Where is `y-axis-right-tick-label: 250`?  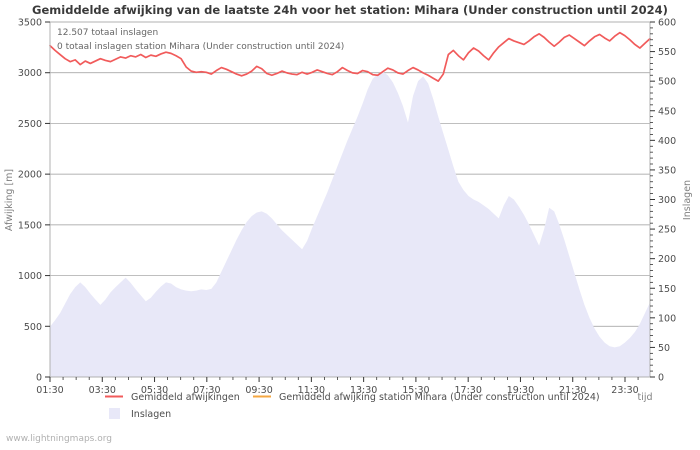
y-axis-right-tick-label: 250 is located at coordinates (667, 230).